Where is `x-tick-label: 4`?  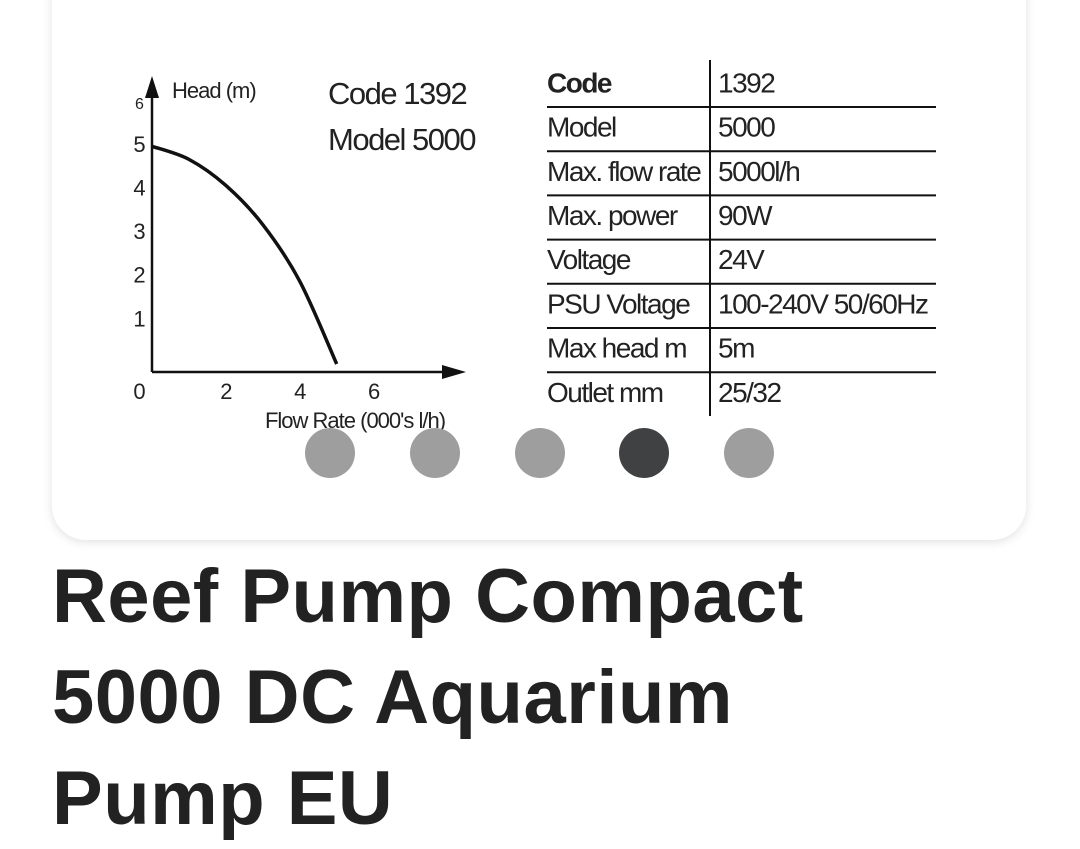
x-tick-label: 4 is located at coordinates (300, 391).